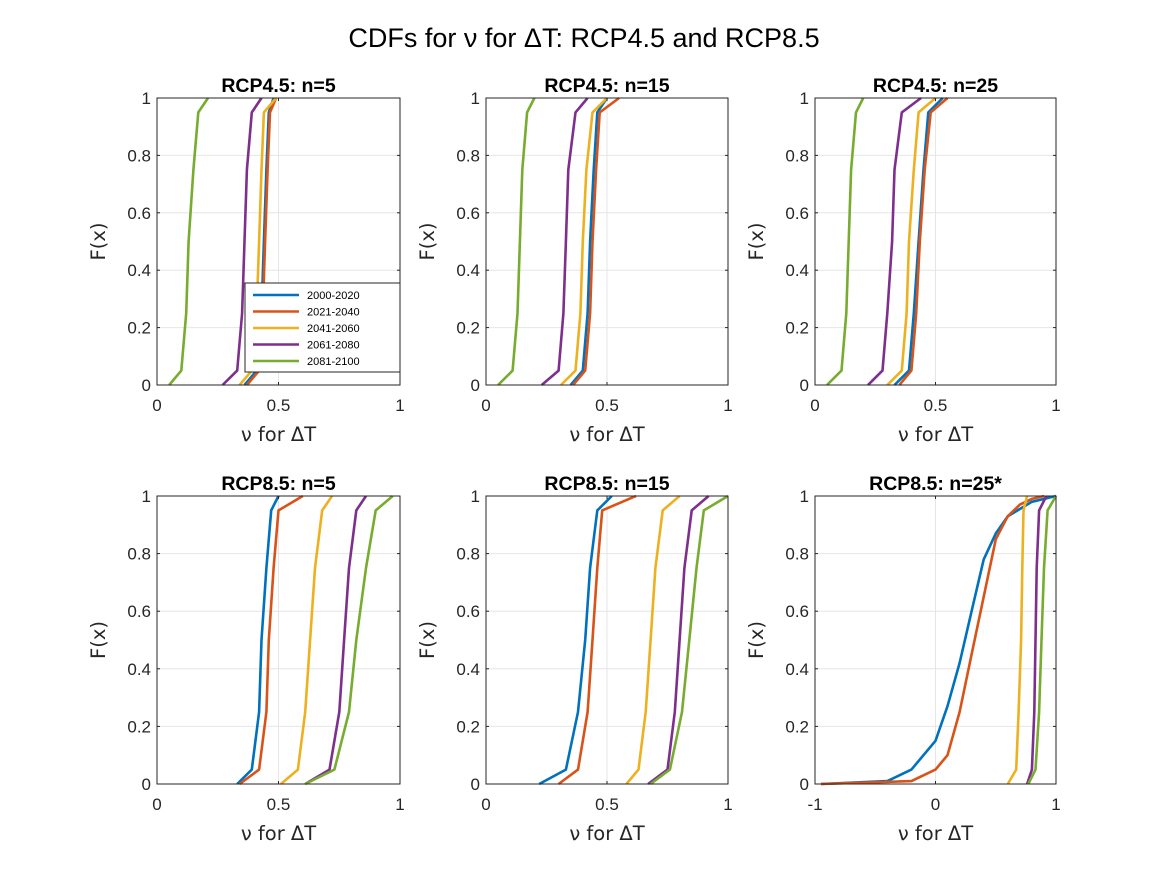 This screenshot has height=875, width=1167. What do you see at coordinates (333, 362) in the screenshot?
I see `legend-label: 2081-2100` at bounding box center [333, 362].